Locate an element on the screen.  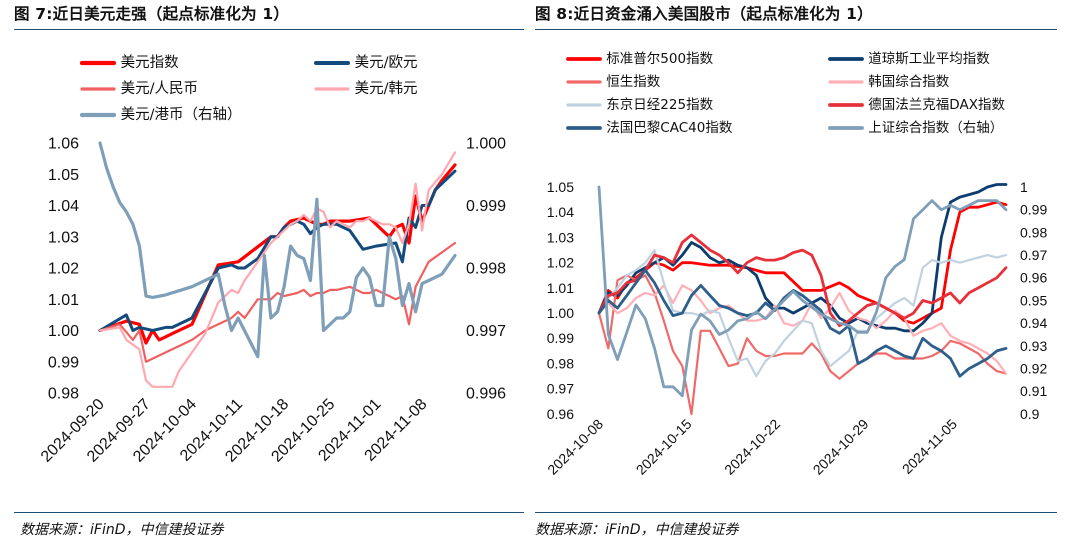
legend-item: 美元指数 is located at coordinates (129, 61).